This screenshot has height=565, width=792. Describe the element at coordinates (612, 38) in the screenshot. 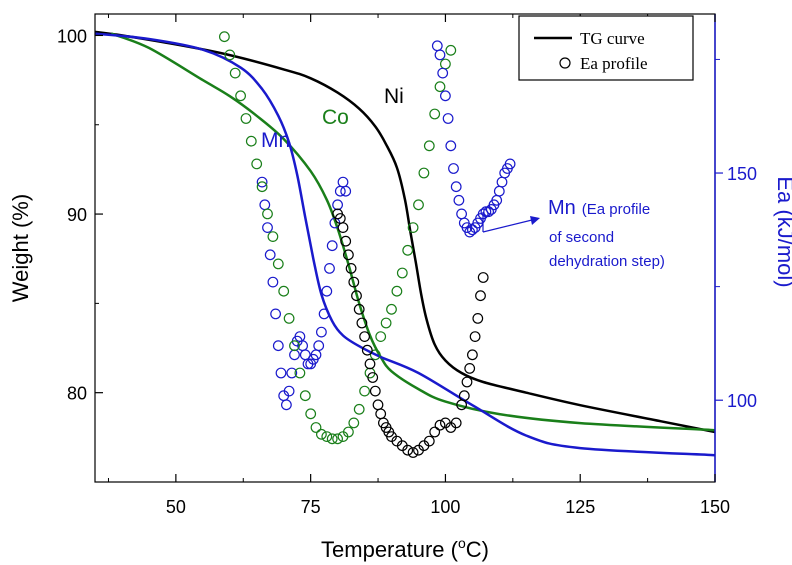

I see `legend-entry-tg: TG curve` at that location.